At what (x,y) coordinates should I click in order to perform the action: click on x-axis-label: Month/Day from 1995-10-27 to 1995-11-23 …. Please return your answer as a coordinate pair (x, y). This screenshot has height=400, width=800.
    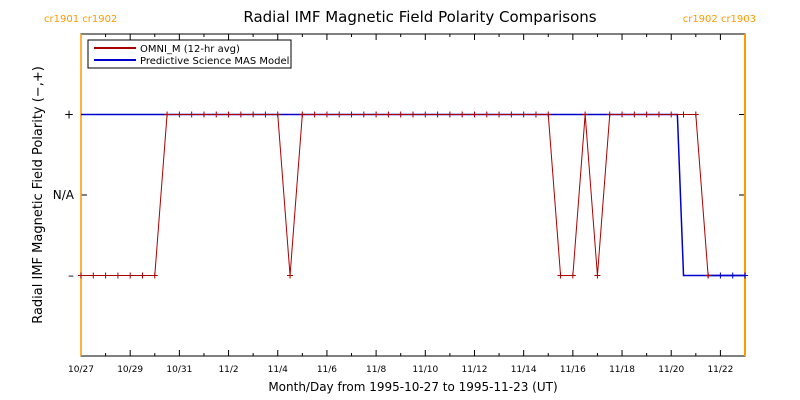
    Looking at the image, I should click on (412, 387).